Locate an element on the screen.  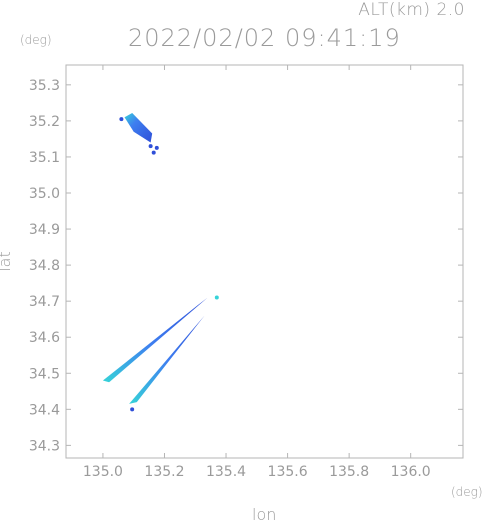
timestamp: 2022/02/02 09:41:19 is located at coordinates (264, 38).